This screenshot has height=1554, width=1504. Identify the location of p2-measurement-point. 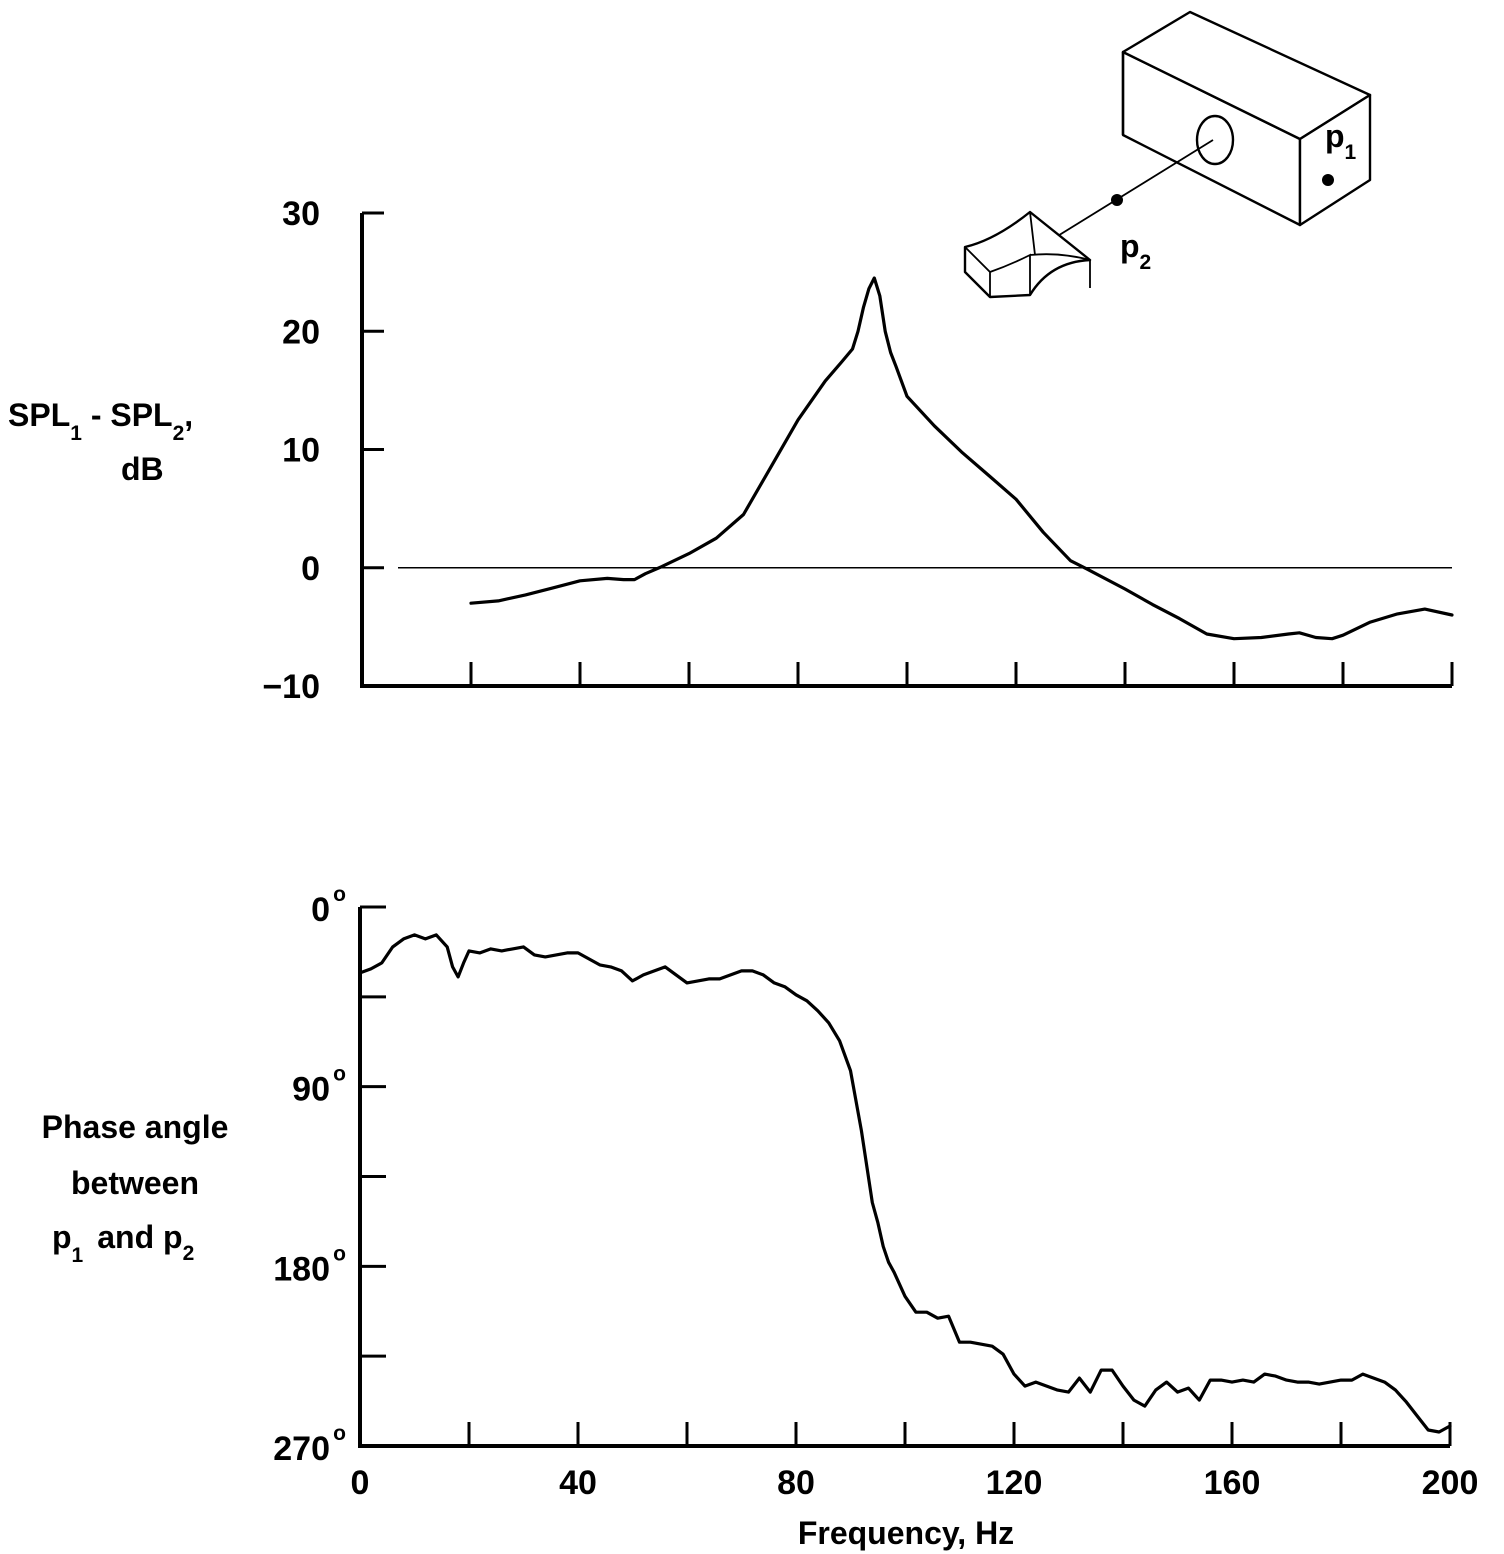
(1117, 200).